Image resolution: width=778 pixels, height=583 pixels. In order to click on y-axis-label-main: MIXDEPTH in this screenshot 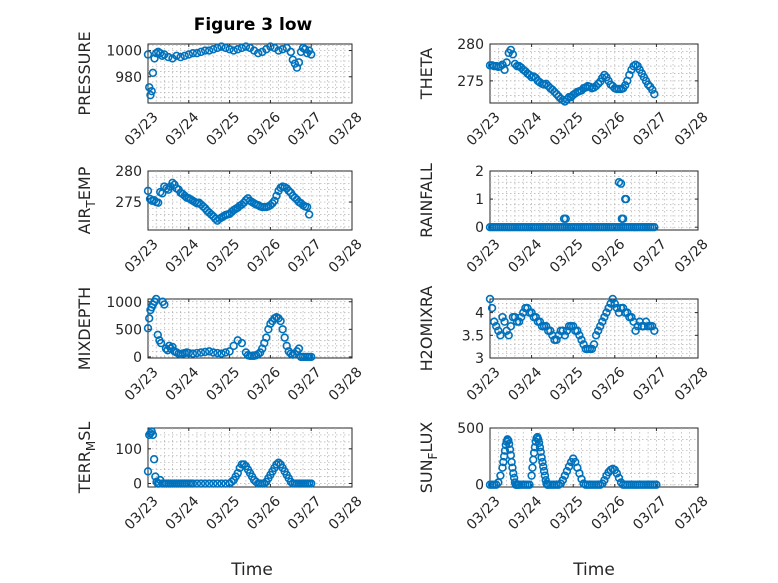, I will do `click(84, 328)`.